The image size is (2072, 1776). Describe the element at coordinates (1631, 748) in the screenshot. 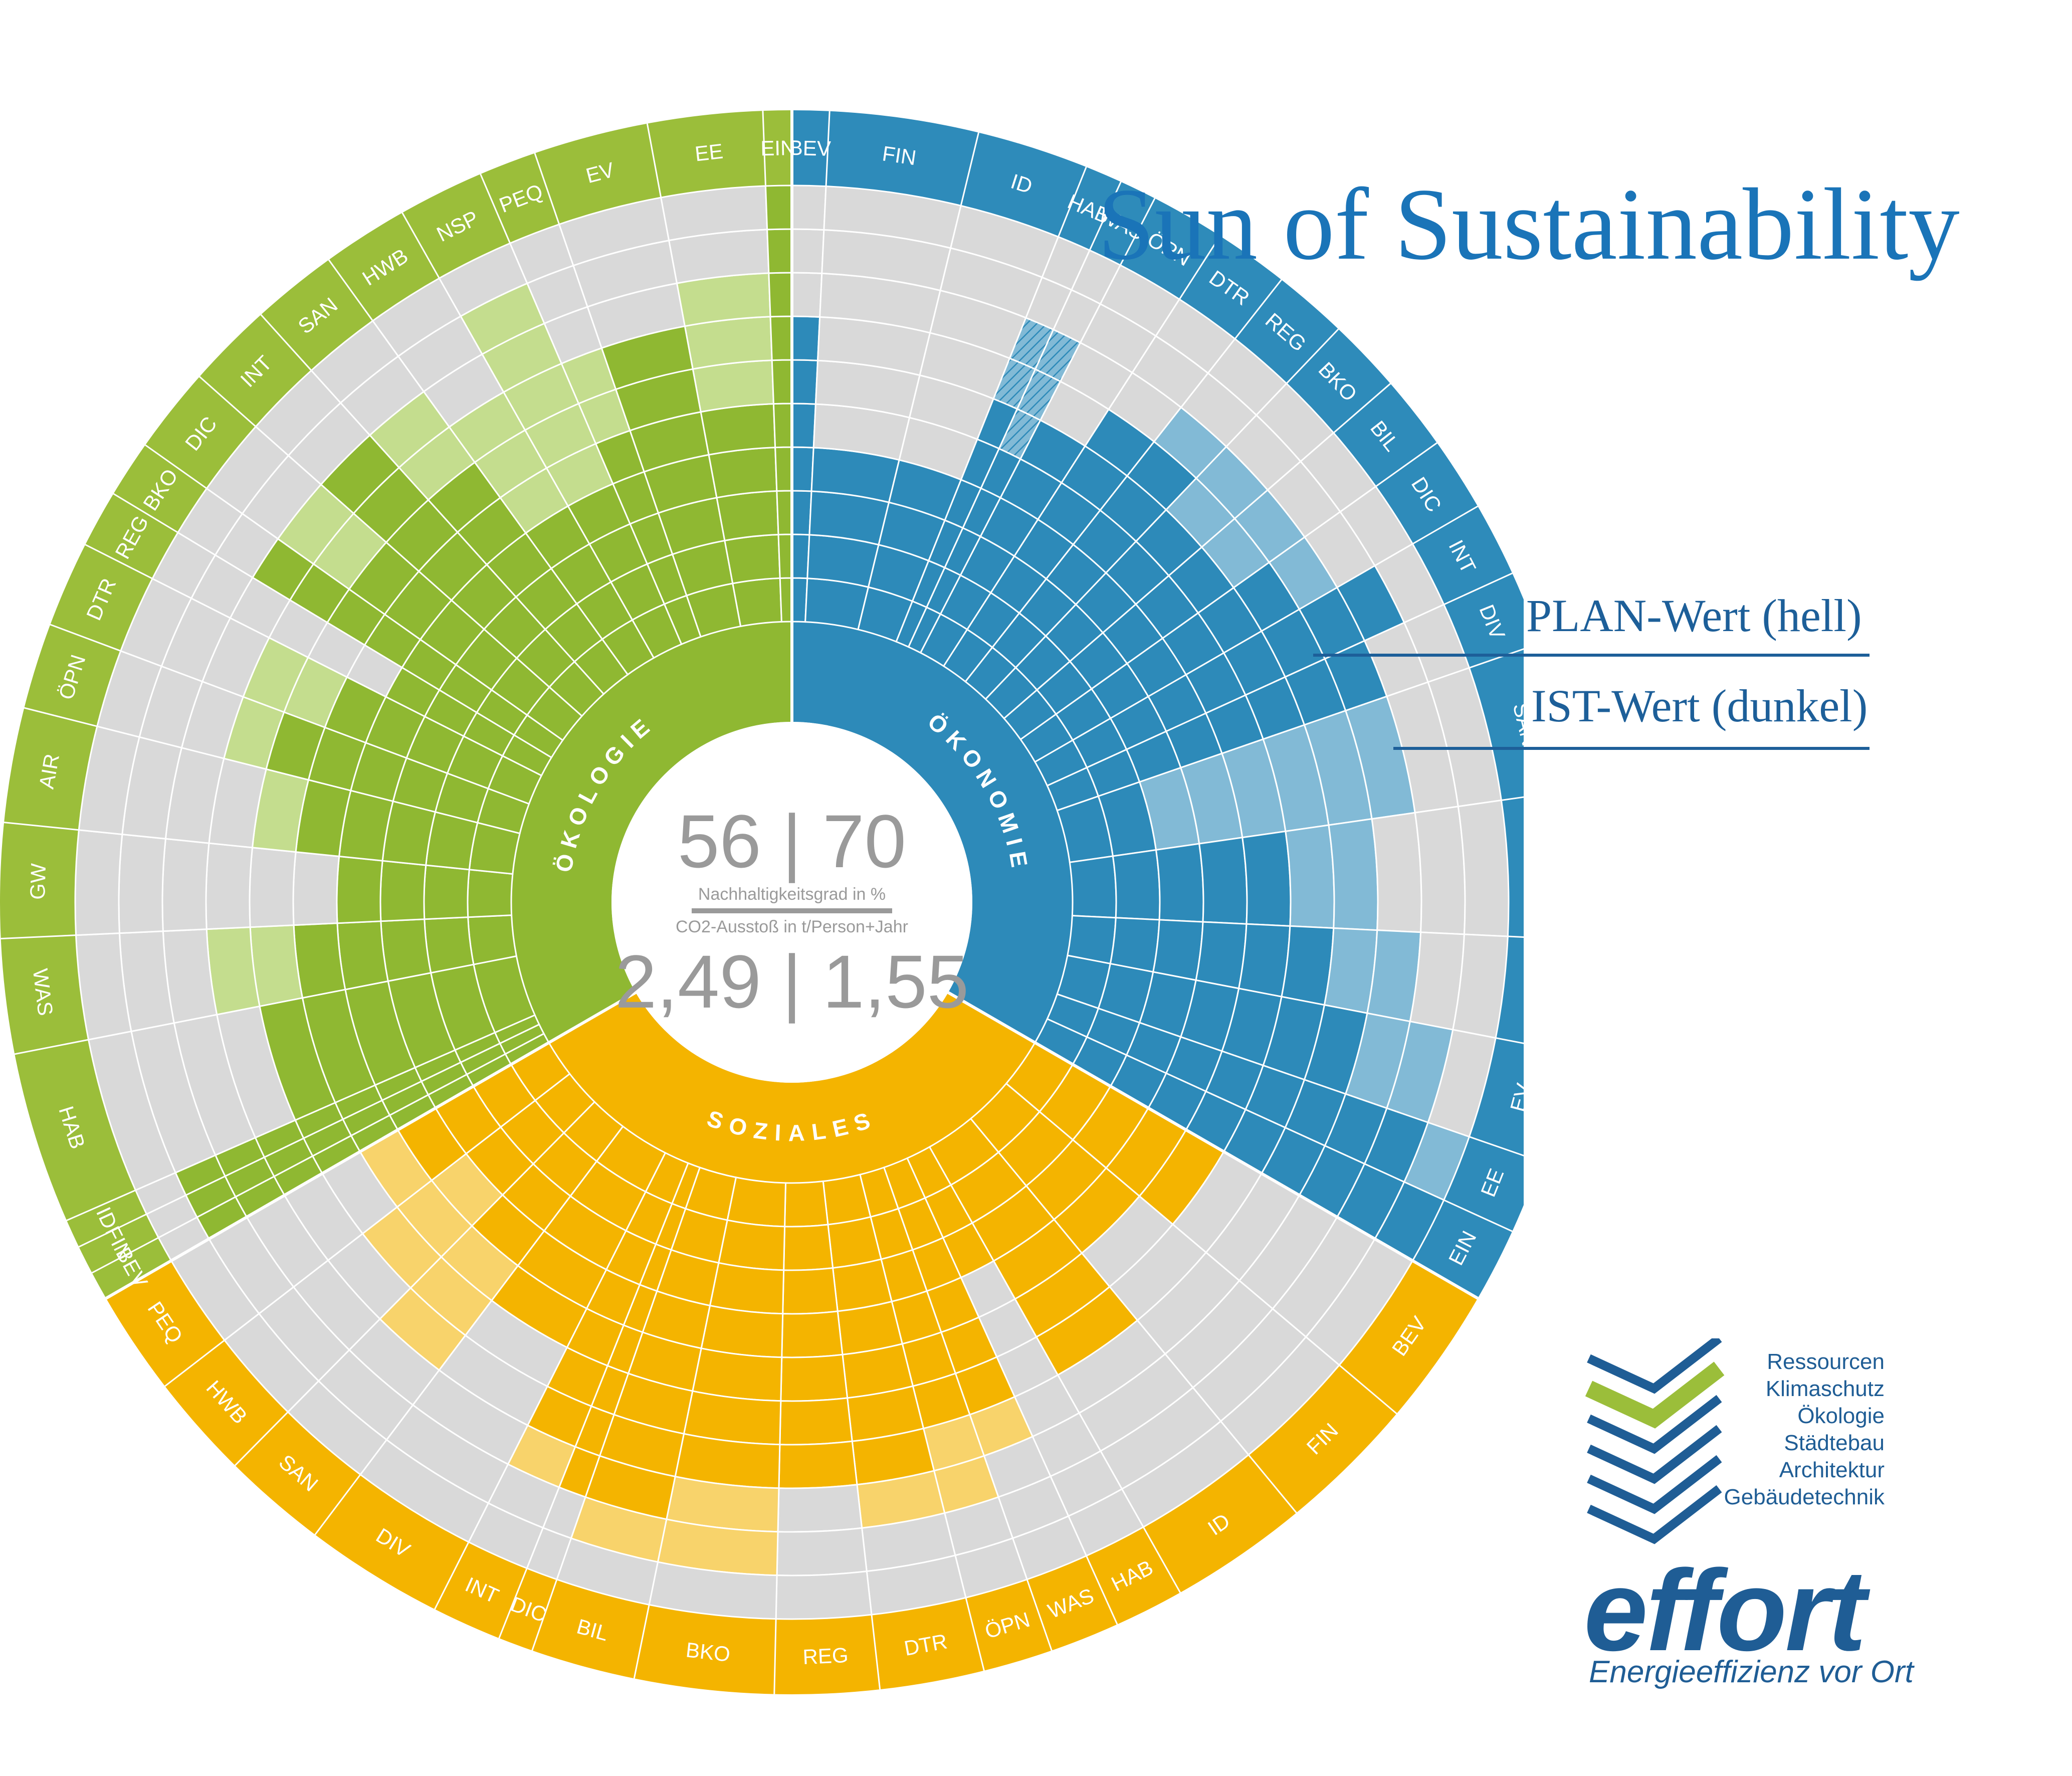

I see `legend-ist-line` at that location.